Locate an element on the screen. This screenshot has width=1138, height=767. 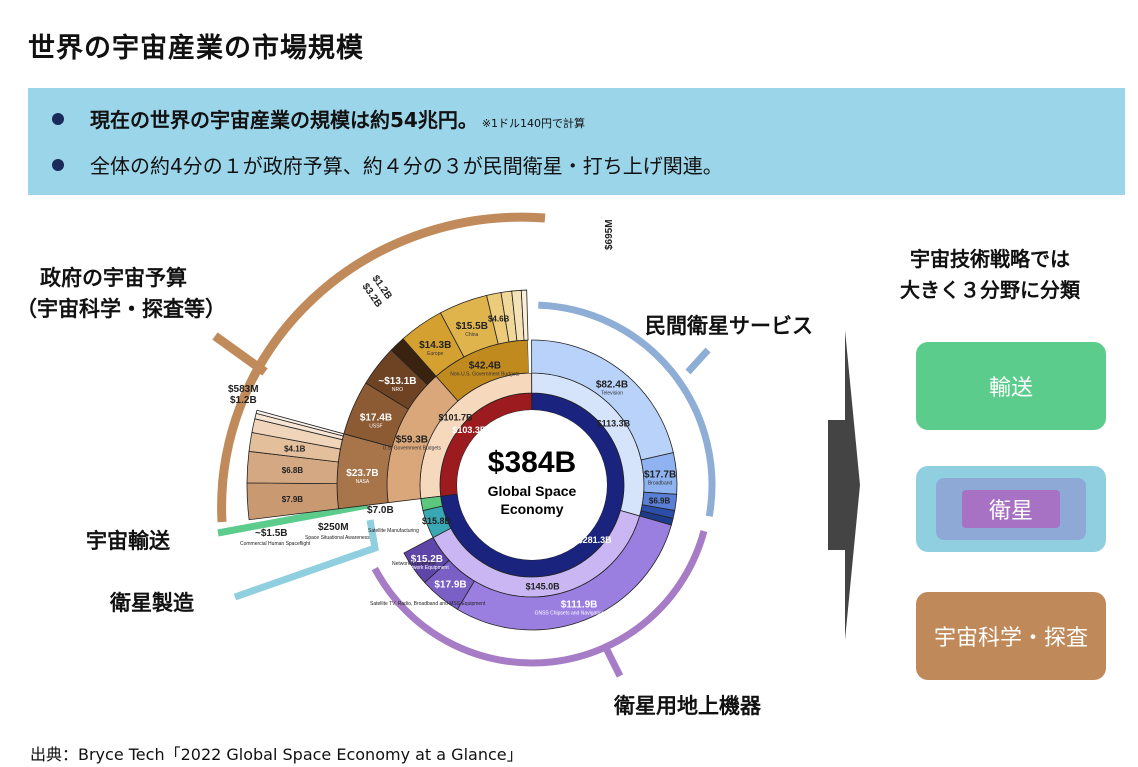
category-satellite: 衛星 is located at coordinates (1011, 509).